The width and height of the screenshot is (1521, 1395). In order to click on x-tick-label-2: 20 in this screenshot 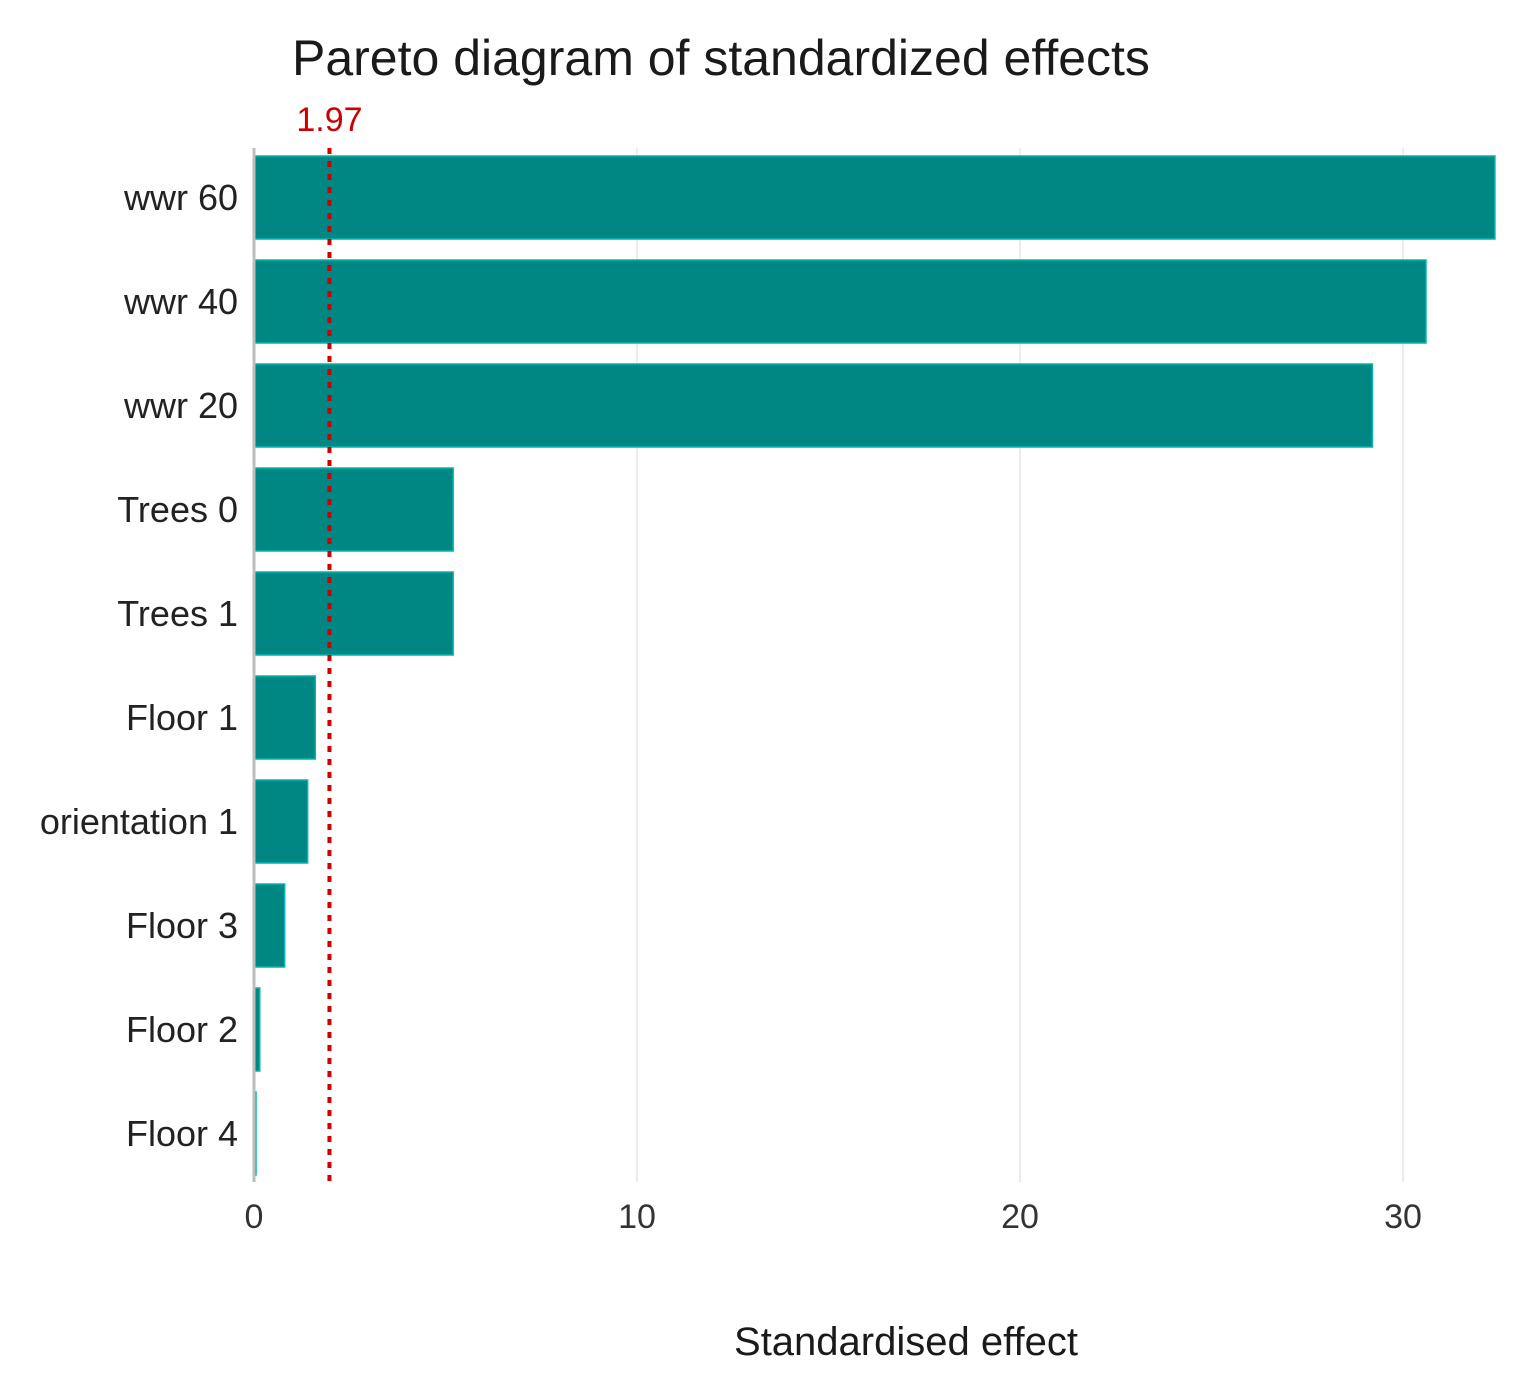, I will do `click(1020, 1217)`.